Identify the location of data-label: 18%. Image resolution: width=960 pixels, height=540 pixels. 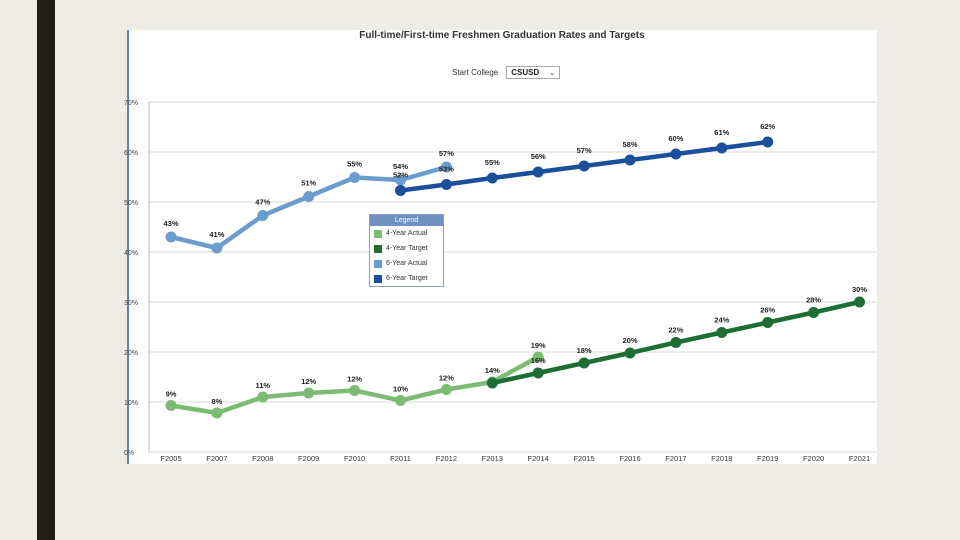
(584, 350).